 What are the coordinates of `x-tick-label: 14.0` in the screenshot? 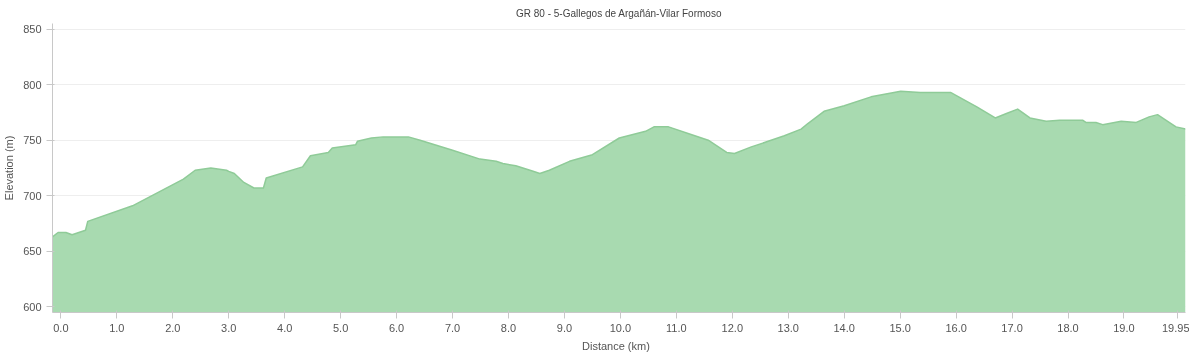 It's located at (844, 327).